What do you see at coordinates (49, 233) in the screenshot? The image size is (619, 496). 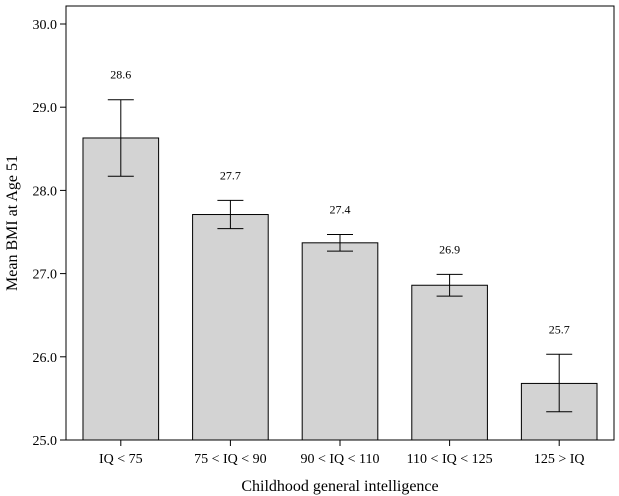 I see `y-axis: 25.0 26.0 27.0 28.0 29.0 30.0` at bounding box center [49, 233].